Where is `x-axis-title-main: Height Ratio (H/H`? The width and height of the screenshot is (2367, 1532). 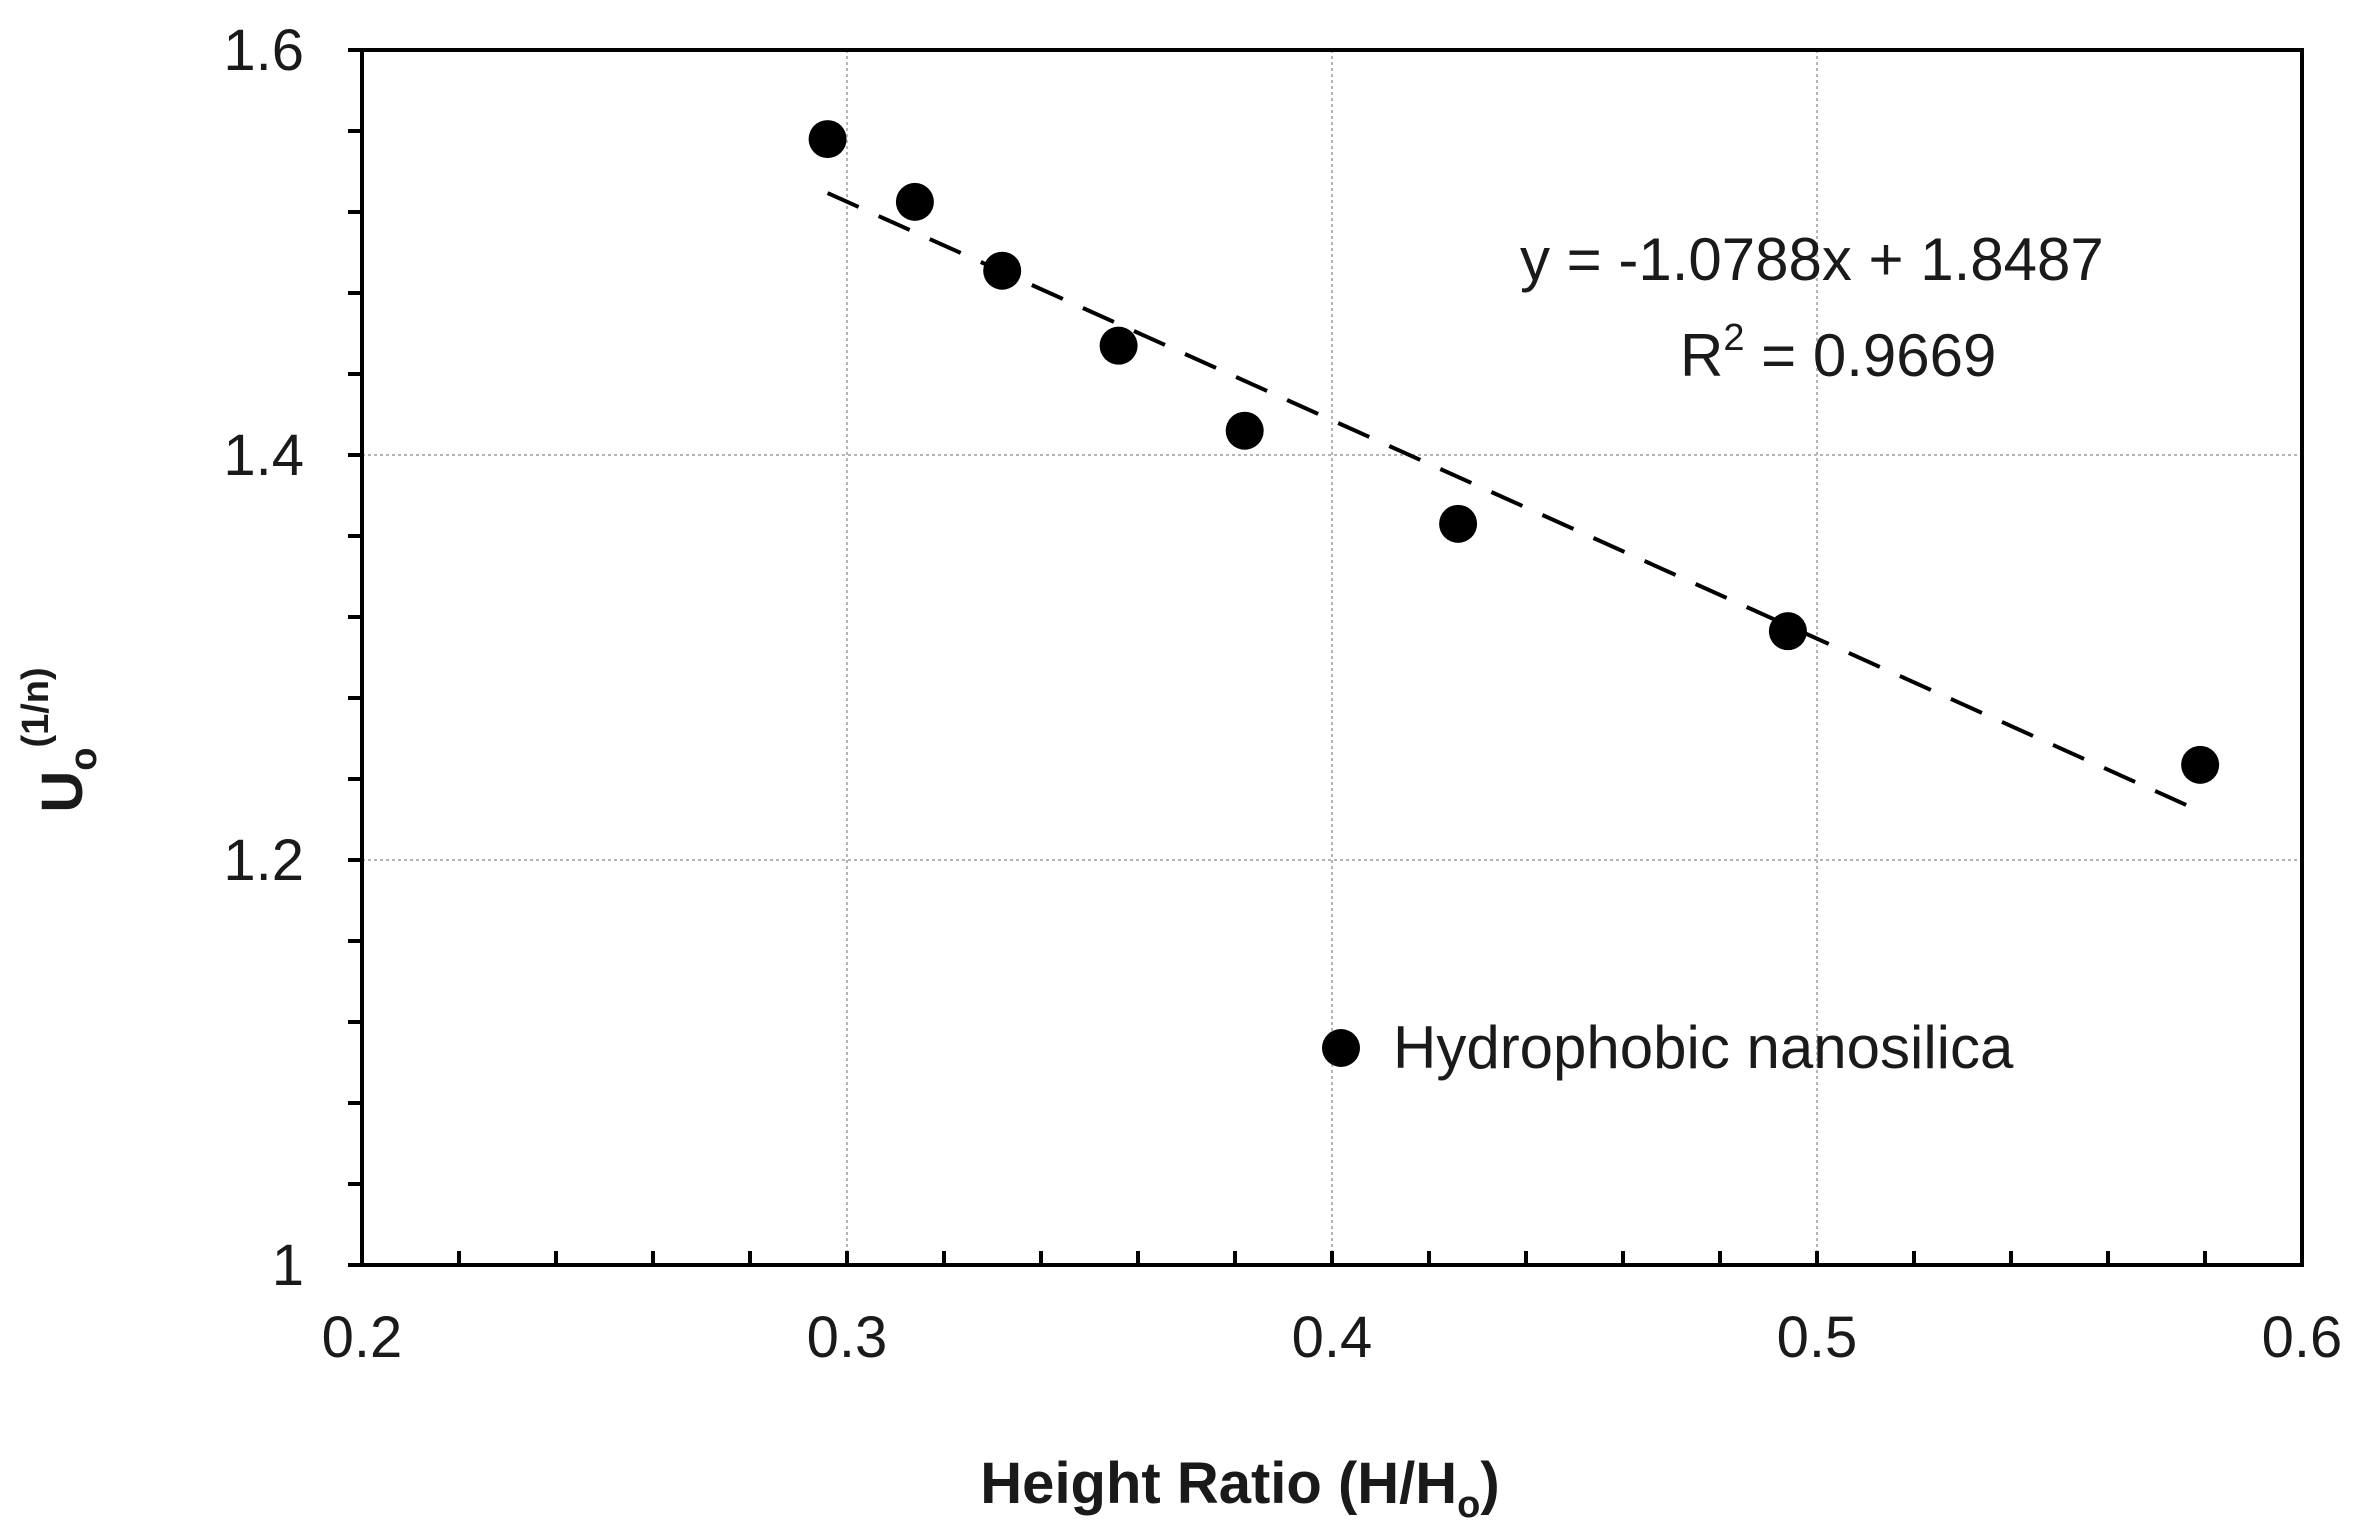 x-axis-title-main: Height Ratio (H/H is located at coordinates (1218, 1483).